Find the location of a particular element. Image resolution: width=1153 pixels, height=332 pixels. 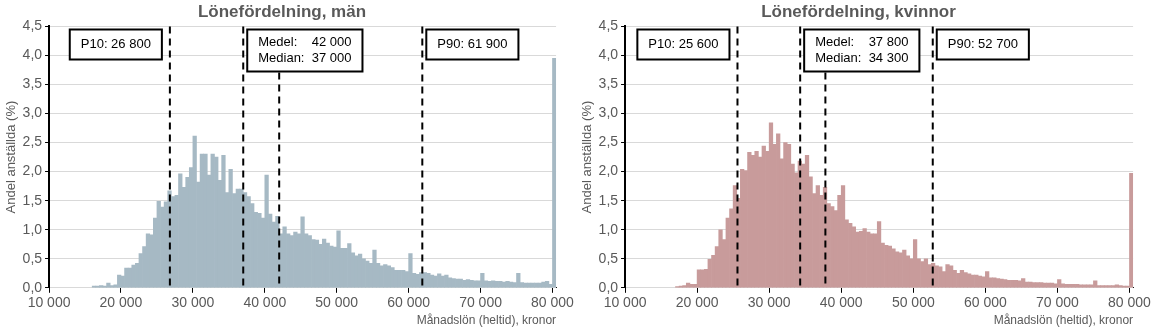

ref-line-label: Medel: 42 000 is located at coordinates (305, 41).